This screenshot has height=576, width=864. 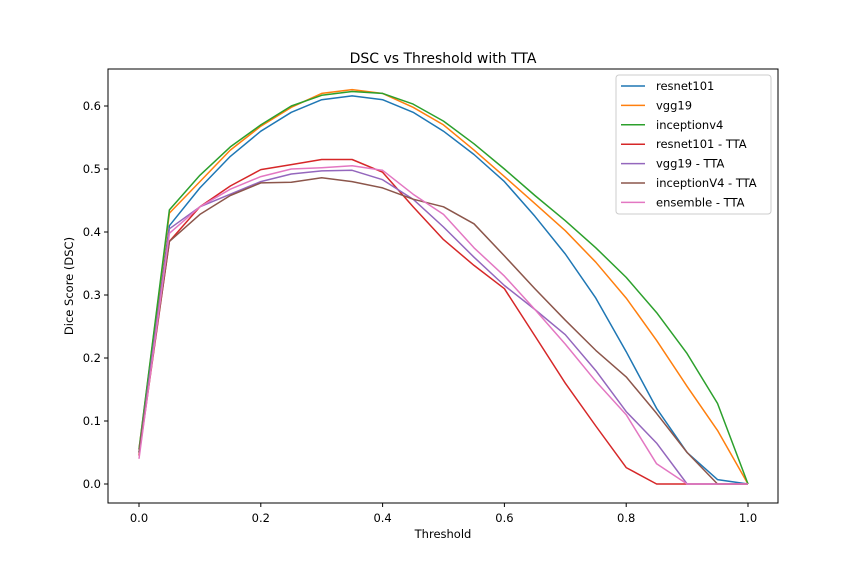 I want to click on legend-label: resnet101, so click(x=685, y=86).